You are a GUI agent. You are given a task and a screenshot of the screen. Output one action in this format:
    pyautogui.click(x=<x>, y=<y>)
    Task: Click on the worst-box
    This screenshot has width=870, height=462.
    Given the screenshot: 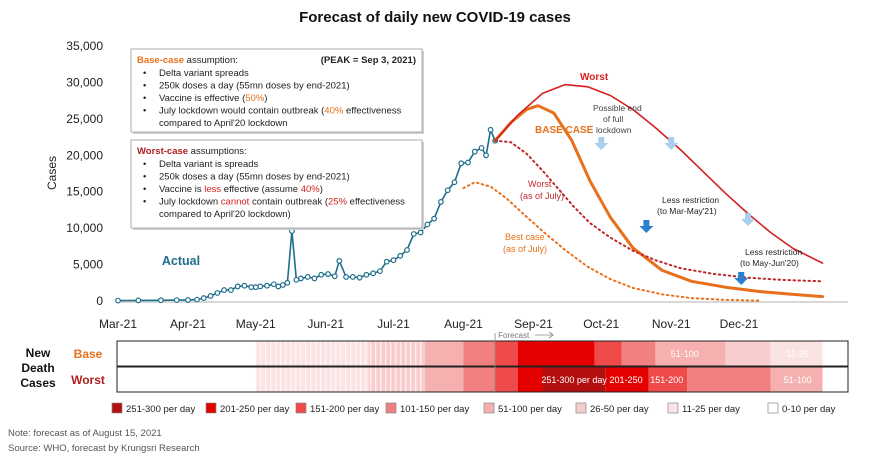 What is the action you would take?
    pyautogui.click(x=276, y=184)
    